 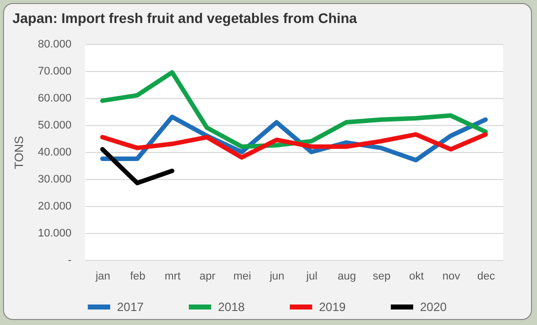 What do you see at coordinates (381, 276) in the screenshot?
I see `x-tick-label: sep` at bounding box center [381, 276].